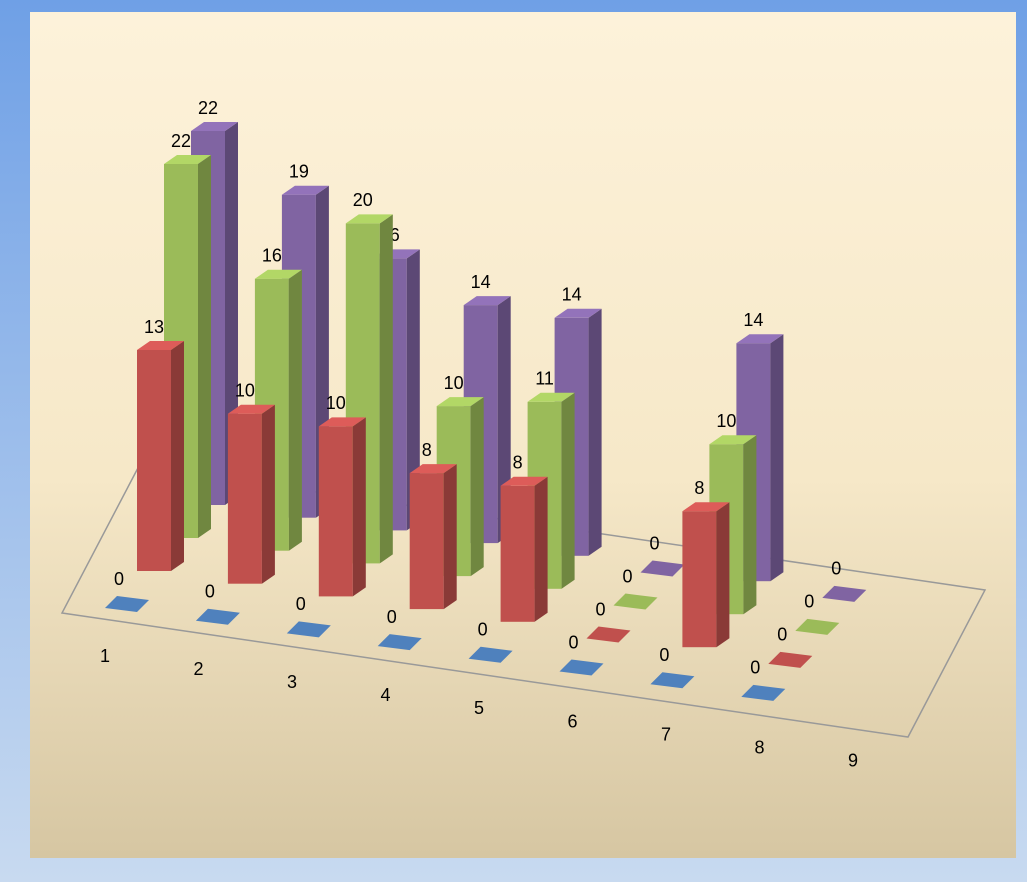 This screenshot has height=887, width=1027. Describe the element at coordinates (363, 200) in the screenshot. I see `data-label: 20` at that location.